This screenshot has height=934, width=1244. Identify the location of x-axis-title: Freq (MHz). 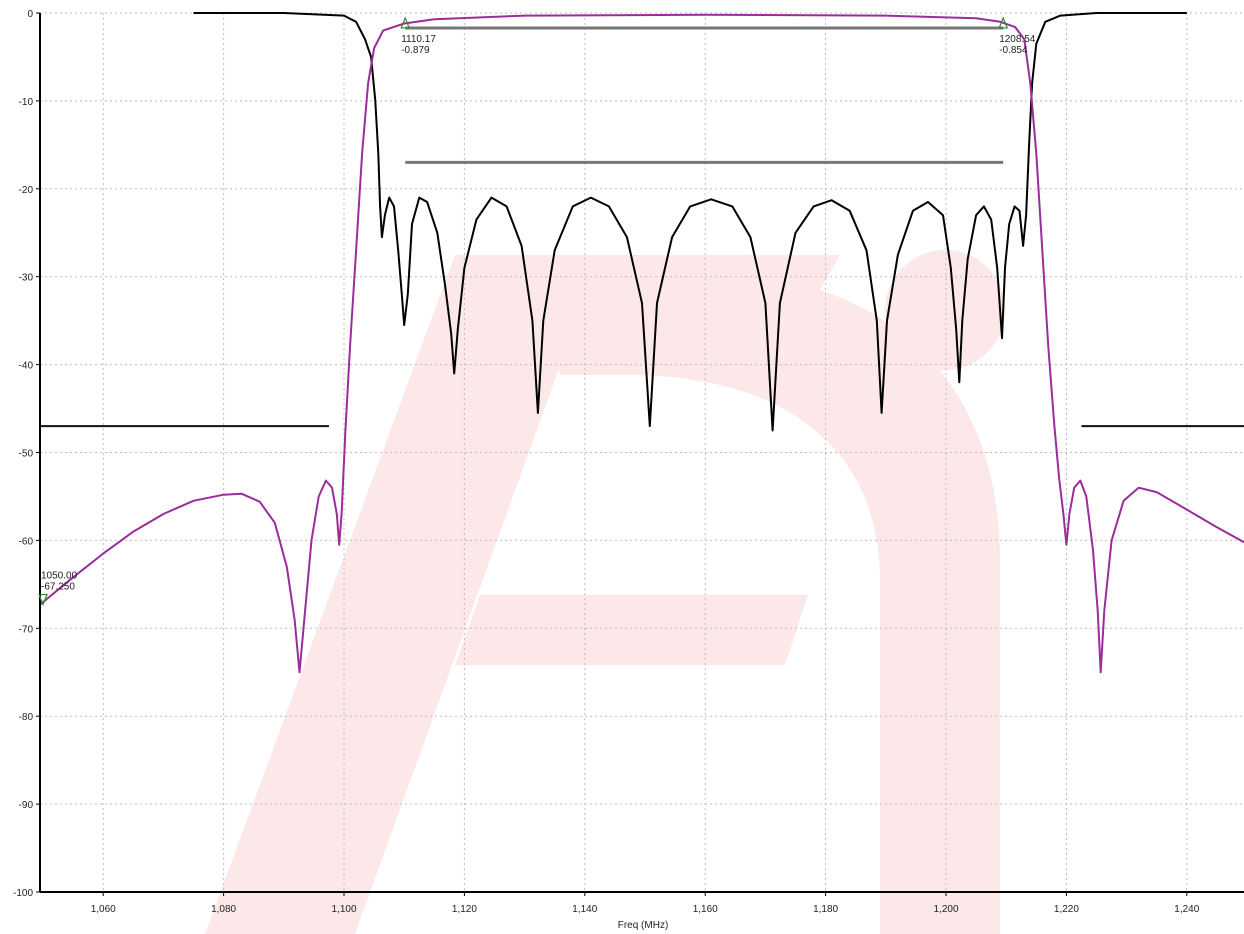
(643, 925).